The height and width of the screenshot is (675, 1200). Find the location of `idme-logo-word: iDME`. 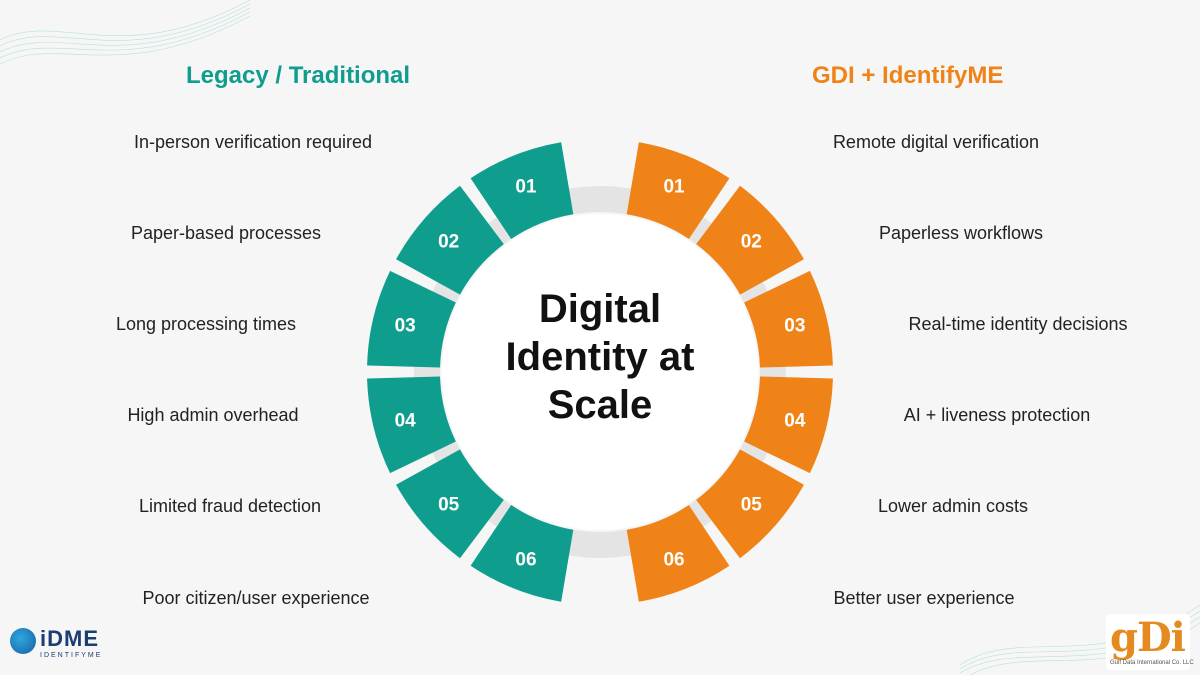

idme-logo-word: iDME is located at coordinates (69, 638).